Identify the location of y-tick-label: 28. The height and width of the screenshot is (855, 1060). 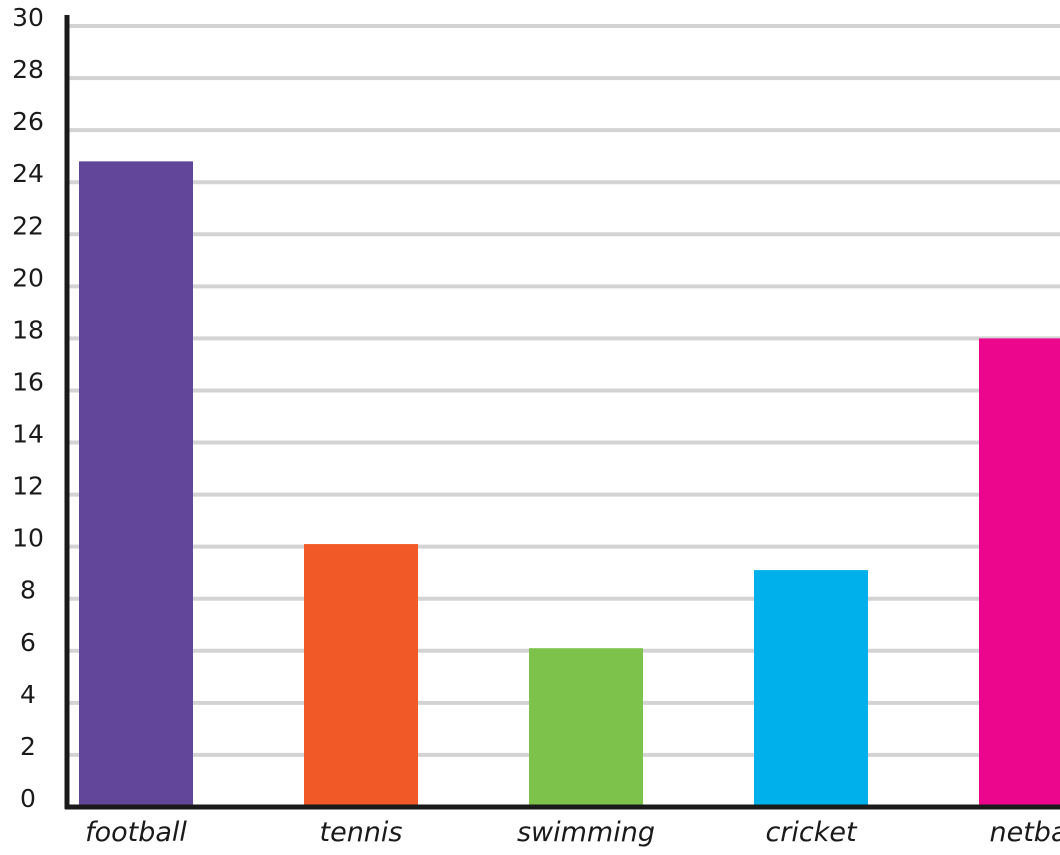
(28, 69).